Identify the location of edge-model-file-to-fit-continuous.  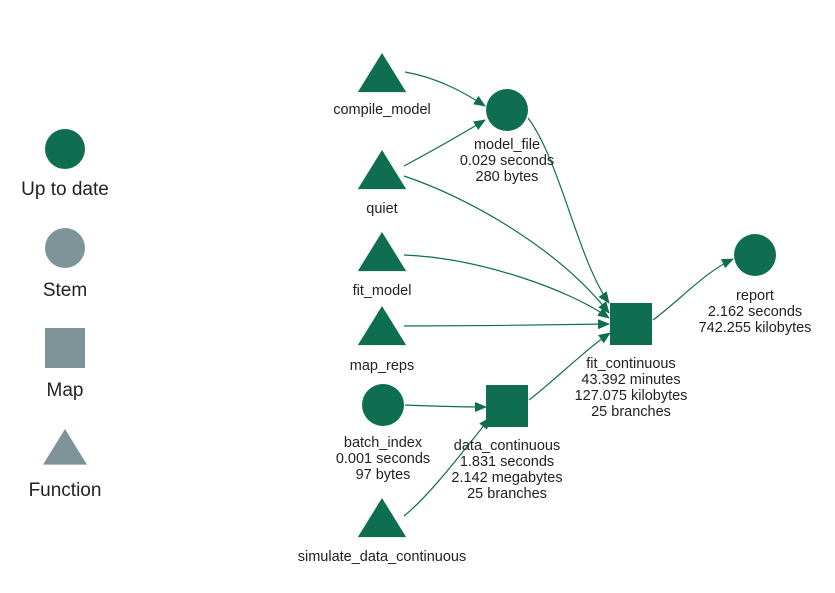
(568, 210).